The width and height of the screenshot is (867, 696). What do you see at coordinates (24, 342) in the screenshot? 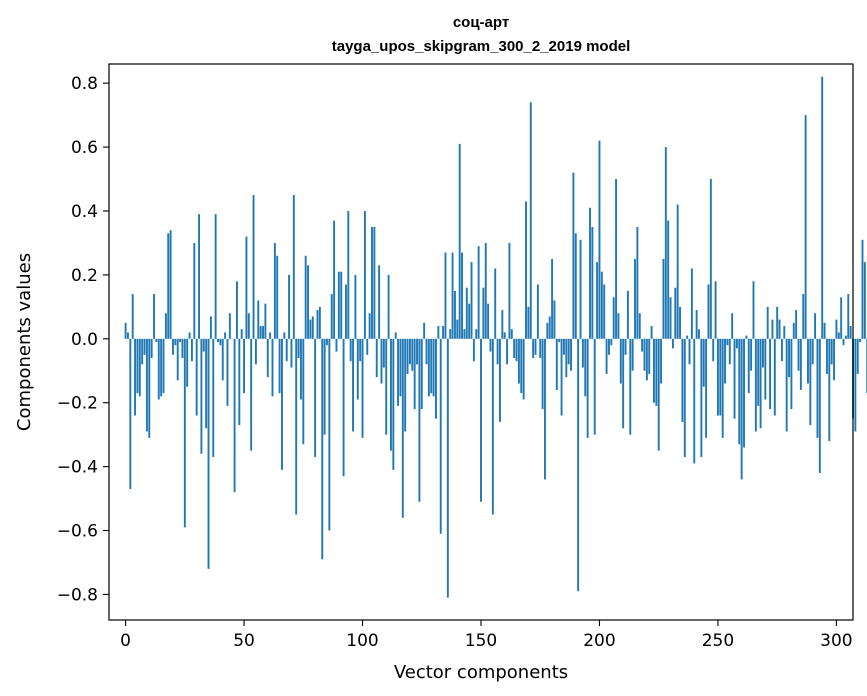
I see `y-axis-label: Components values` at bounding box center [24, 342].